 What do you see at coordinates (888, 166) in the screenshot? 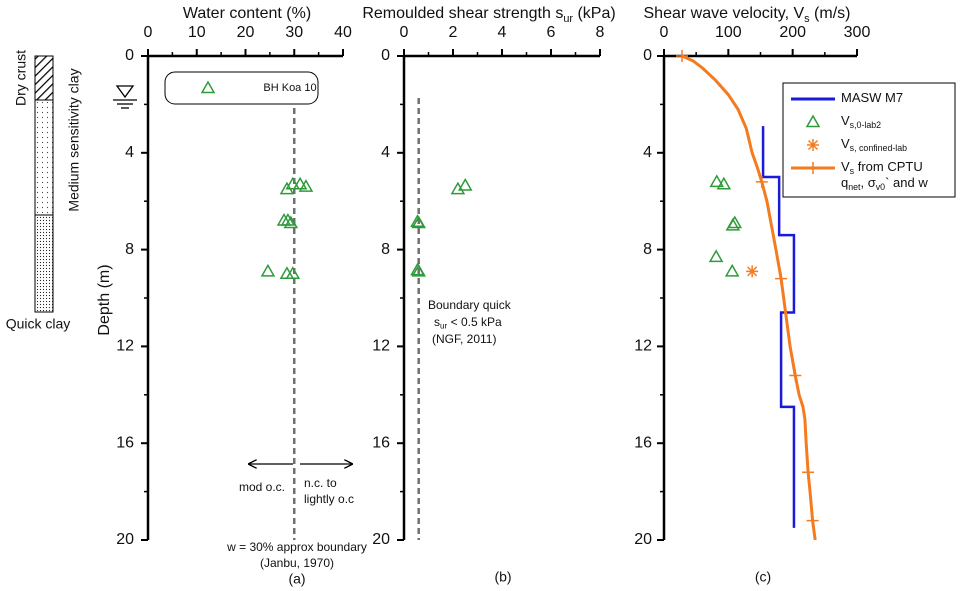
I see `legend-label-part: from CPTU` at bounding box center [888, 166].